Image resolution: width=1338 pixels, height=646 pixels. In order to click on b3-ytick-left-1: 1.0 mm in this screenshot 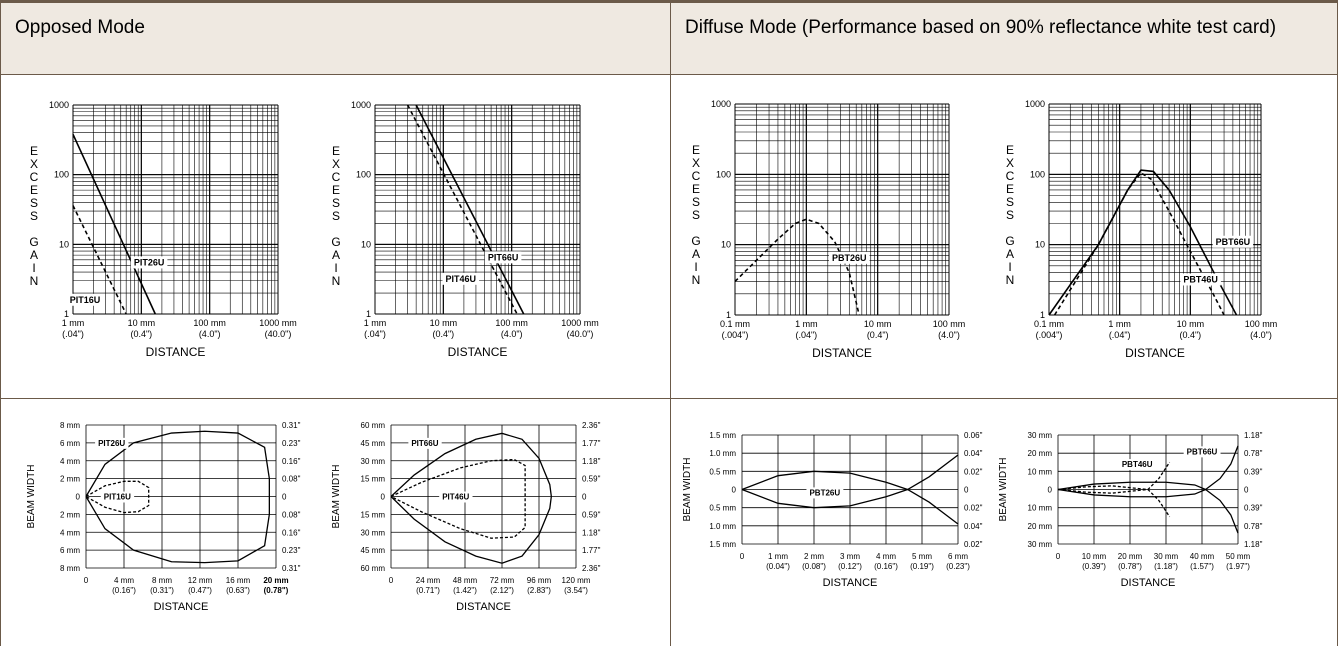, I will do `click(722, 453)`.